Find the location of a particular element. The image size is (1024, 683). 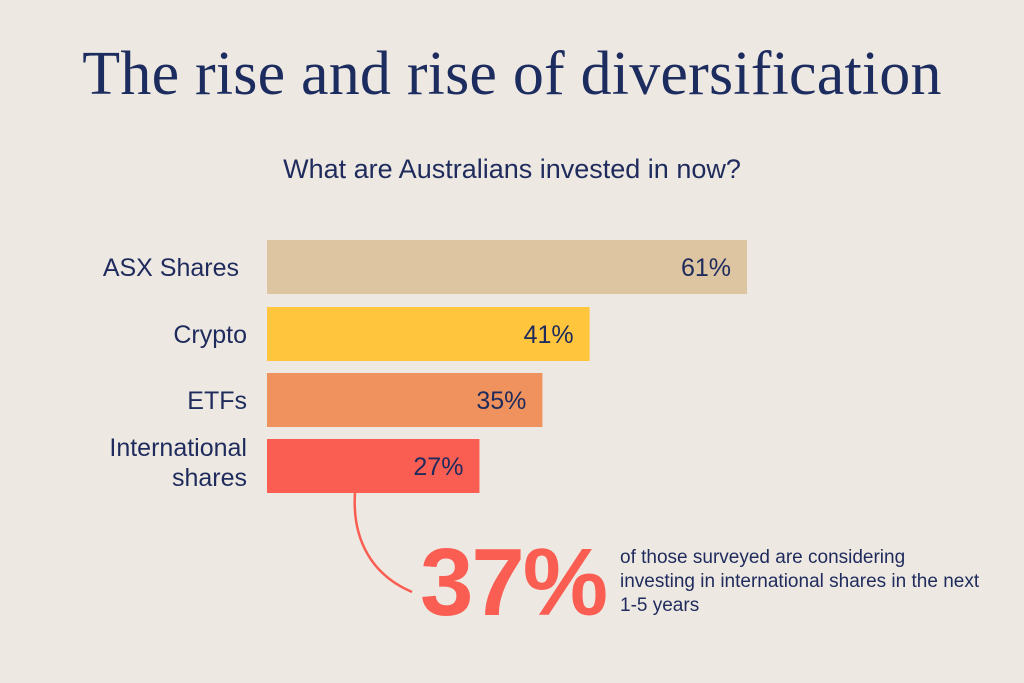

bar-etfs is located at coordinates (405, 400).